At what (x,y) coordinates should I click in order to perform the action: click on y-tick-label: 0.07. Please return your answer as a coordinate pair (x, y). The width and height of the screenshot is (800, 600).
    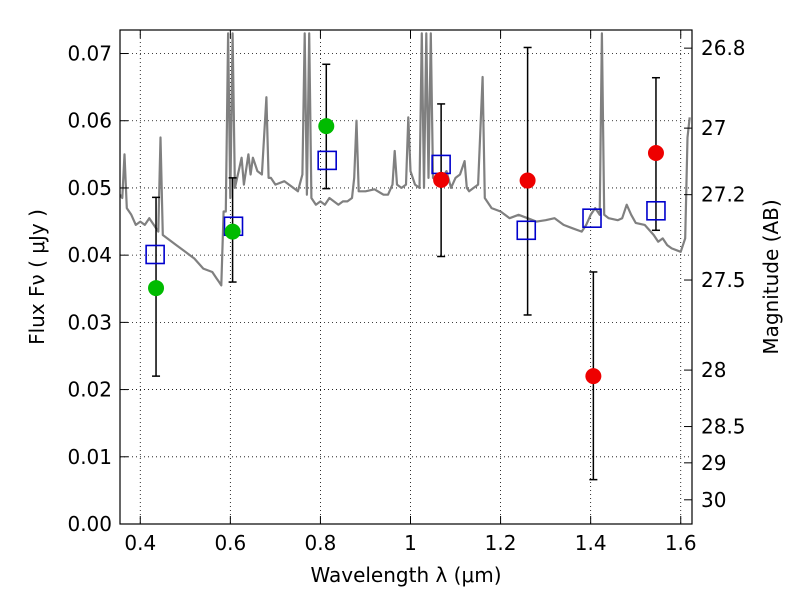
    Looking at the image, I should click on (89, 54).